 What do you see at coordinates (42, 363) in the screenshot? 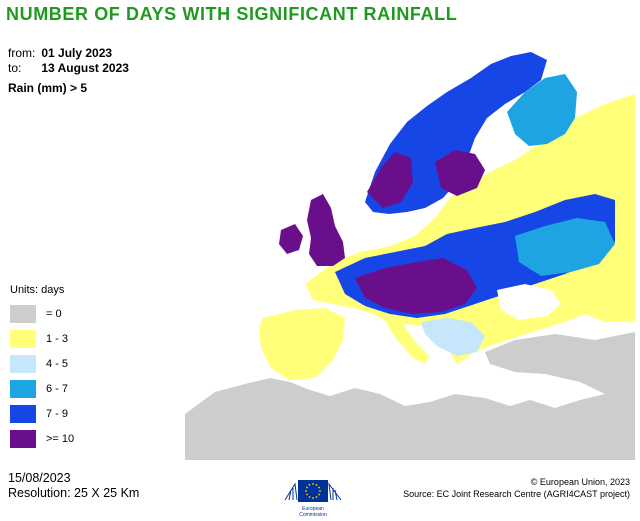
I see `legend-item: 4 - 5` at bounding box center [42, 363].